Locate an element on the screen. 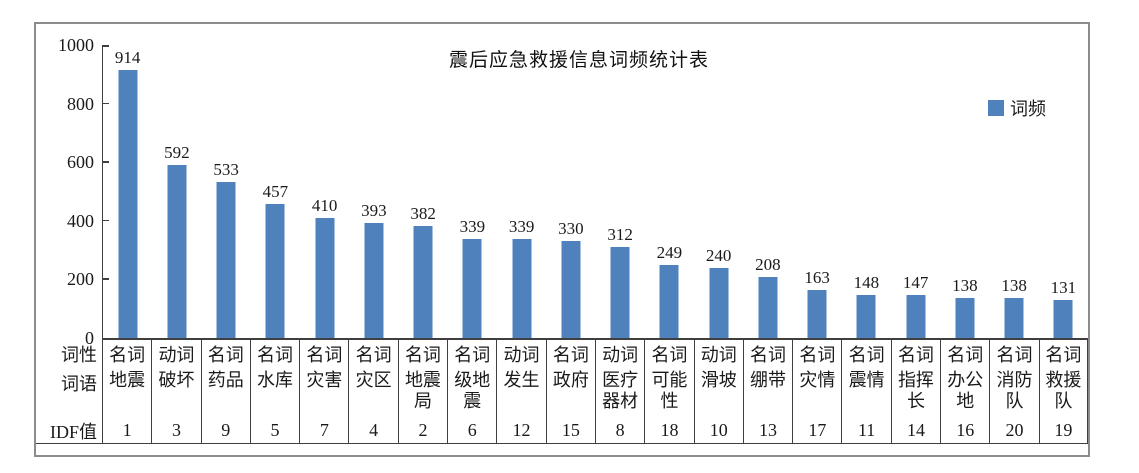 The image size is (1139, 473). cell-word: 灾情 is located at coordinates (816, 393).